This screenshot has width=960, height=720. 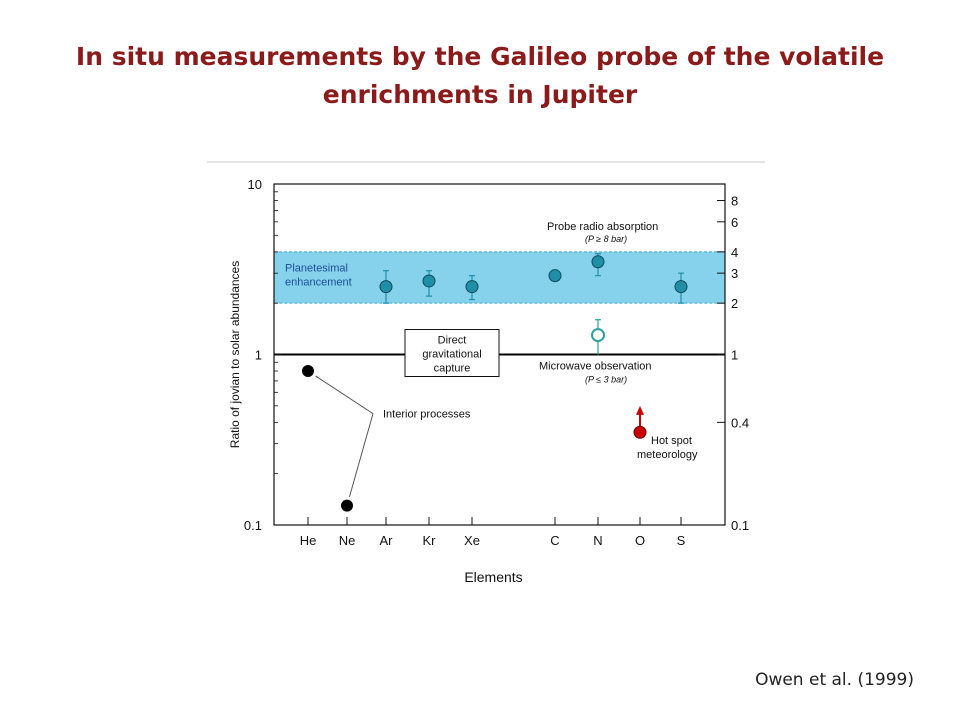 I want to click on right-tick-label: 4, so click(x=734, y=252).